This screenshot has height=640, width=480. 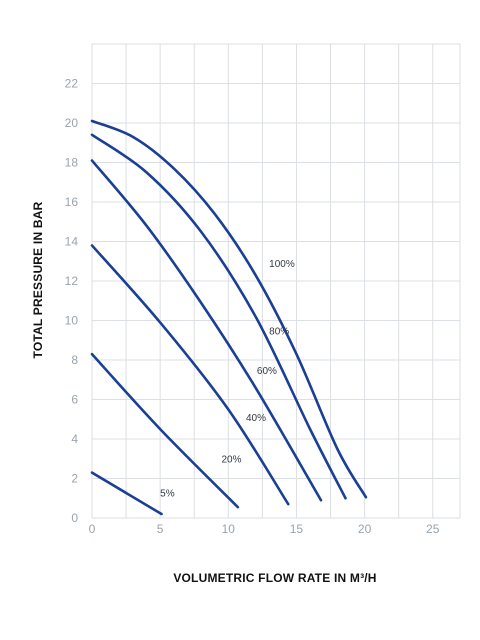 I want to click on y-tick-label: 14, so click(x=72, y=242).